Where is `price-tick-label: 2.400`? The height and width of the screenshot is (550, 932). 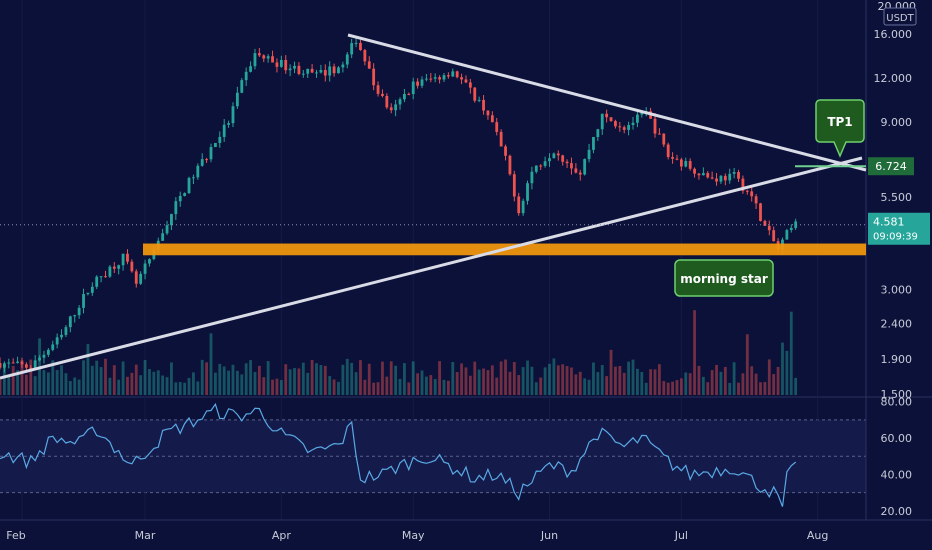 price-tick-label: 2.400 is located at coordinates (897, 323).